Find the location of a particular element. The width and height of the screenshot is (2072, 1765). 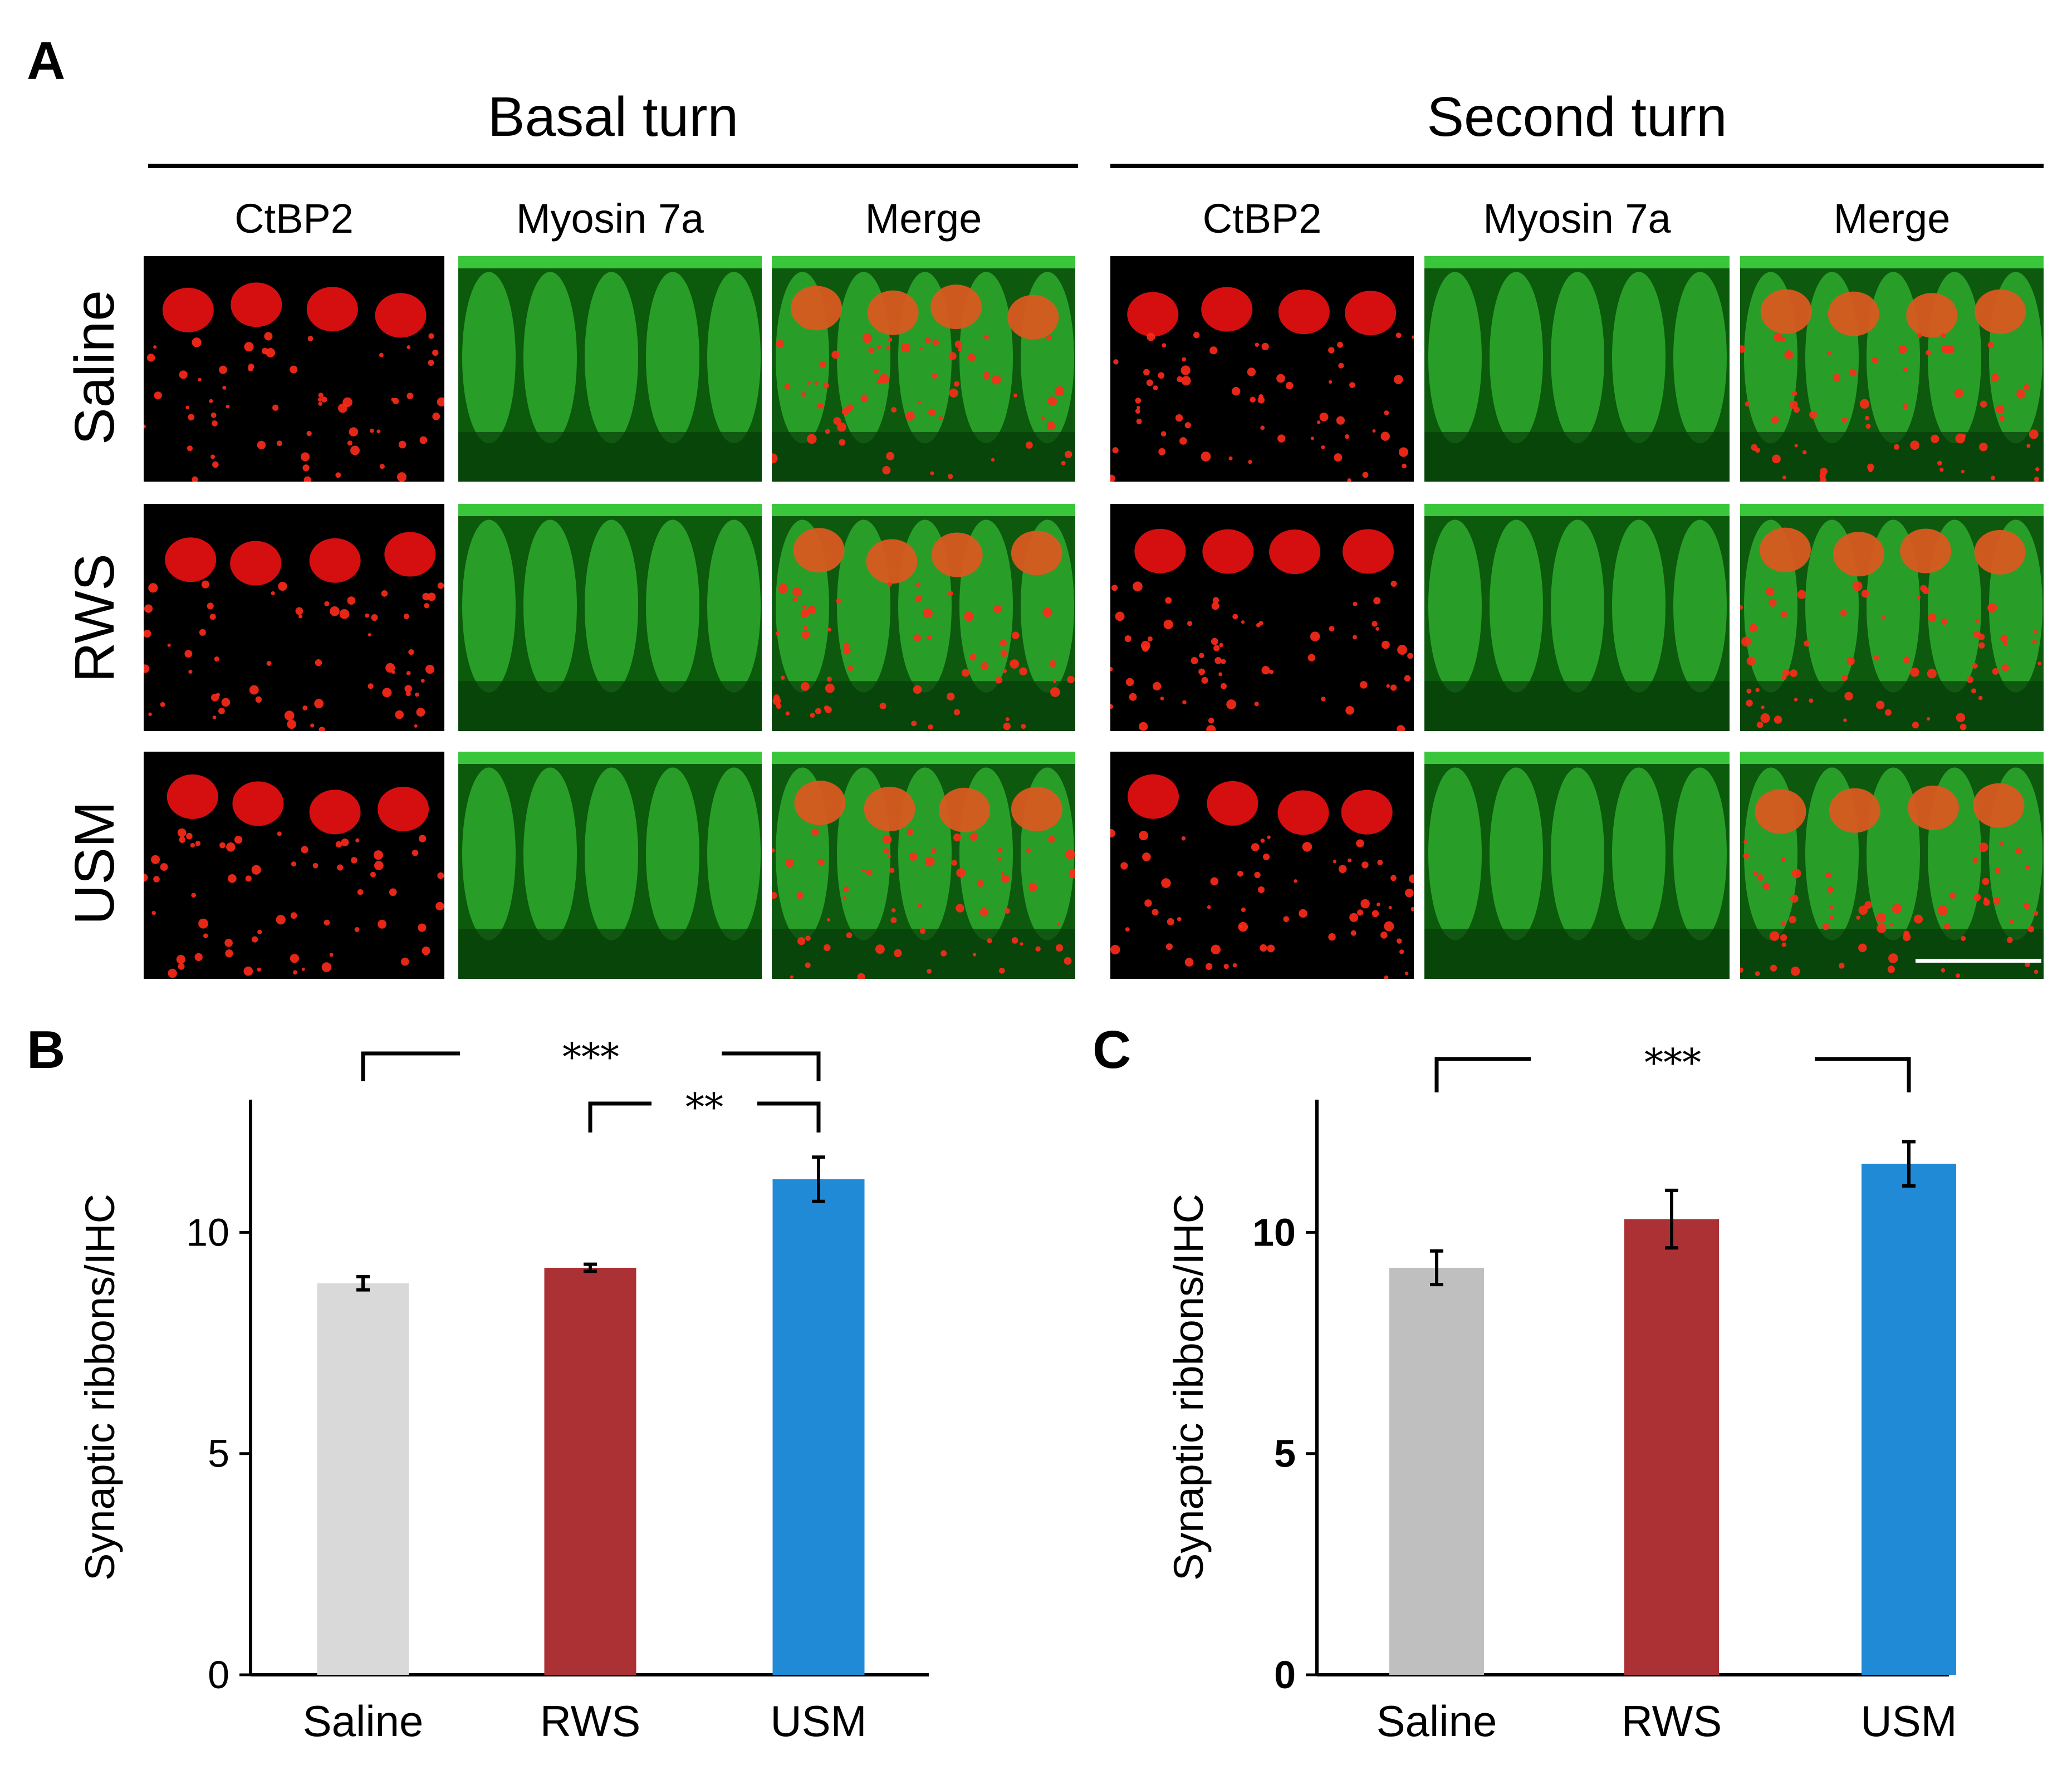

micrograph-basal-usm-red-ribbon-stain is located at coordinates (294, 865).